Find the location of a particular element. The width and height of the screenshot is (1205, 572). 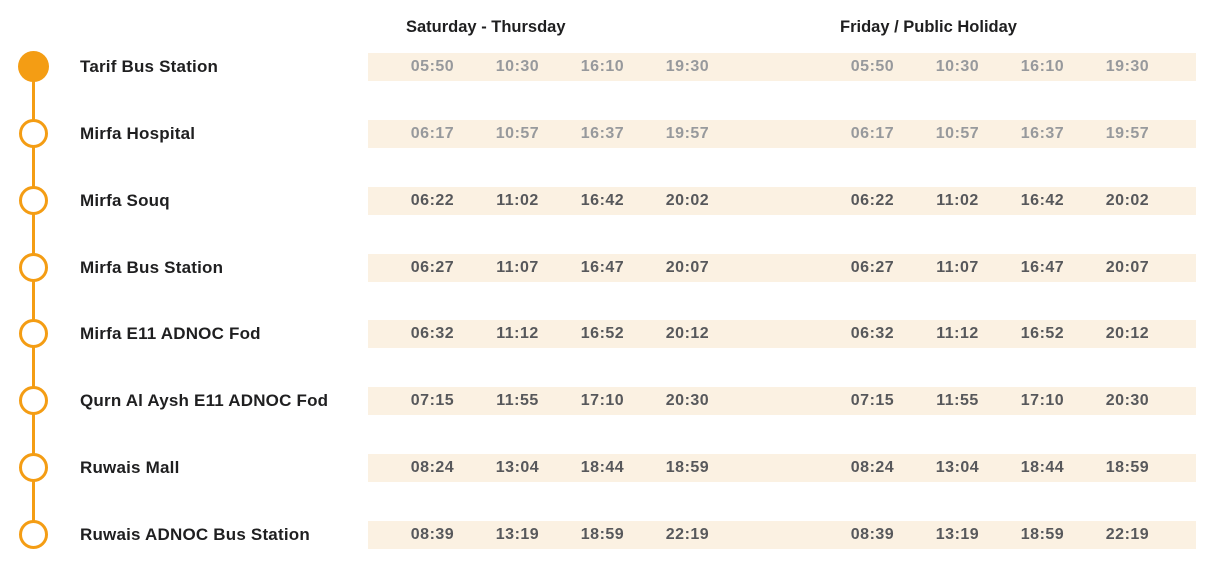

friday-times-group: 08:24 13:04 18:44 18:59 is located at coordinates (1000, 468).